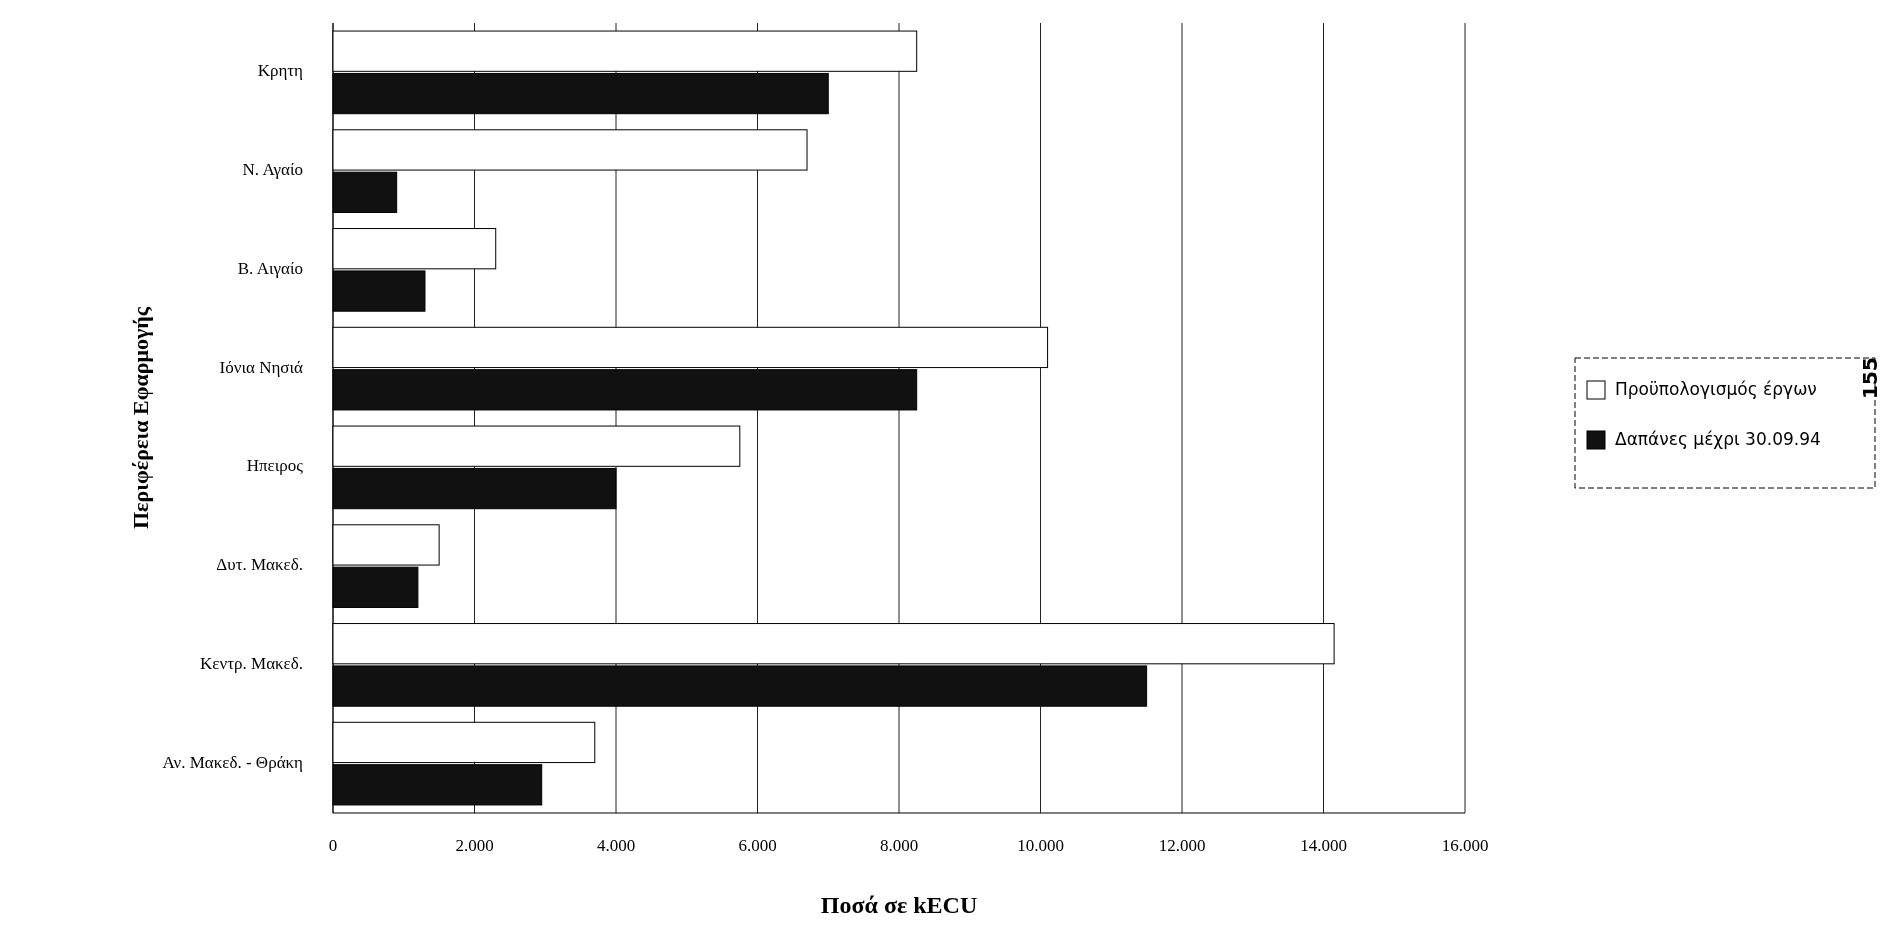 Image resolution: width=1893 pixels, height=931 pixels. What do you see at coordinates (1465, 845) in the screenshot?
I see `x-tick-label: 16.000` at bounding box center [1465, 845].